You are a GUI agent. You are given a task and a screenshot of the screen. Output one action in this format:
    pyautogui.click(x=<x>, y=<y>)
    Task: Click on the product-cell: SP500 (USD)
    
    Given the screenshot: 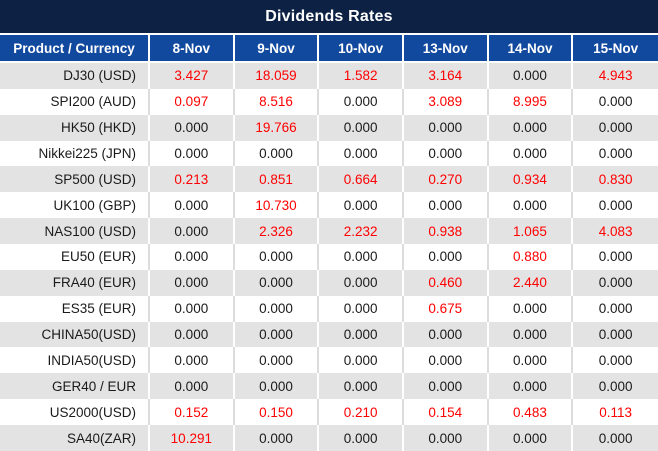 What is the action you would take?
    pyautogui.click(x=75, y=179)
    